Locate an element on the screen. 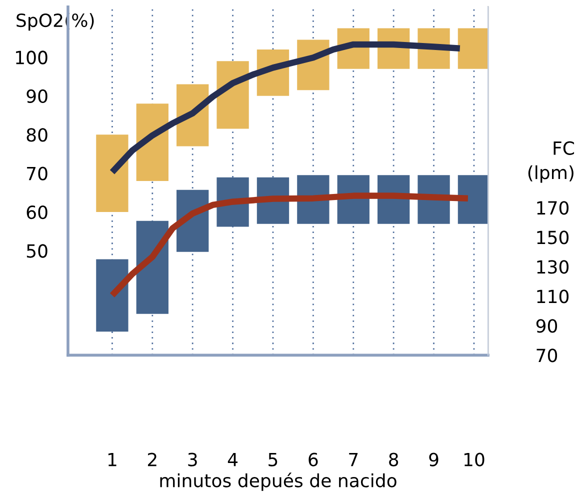 The image size is (581, 494). y2-tick-label: 130 is located at coordinates (553, 267).